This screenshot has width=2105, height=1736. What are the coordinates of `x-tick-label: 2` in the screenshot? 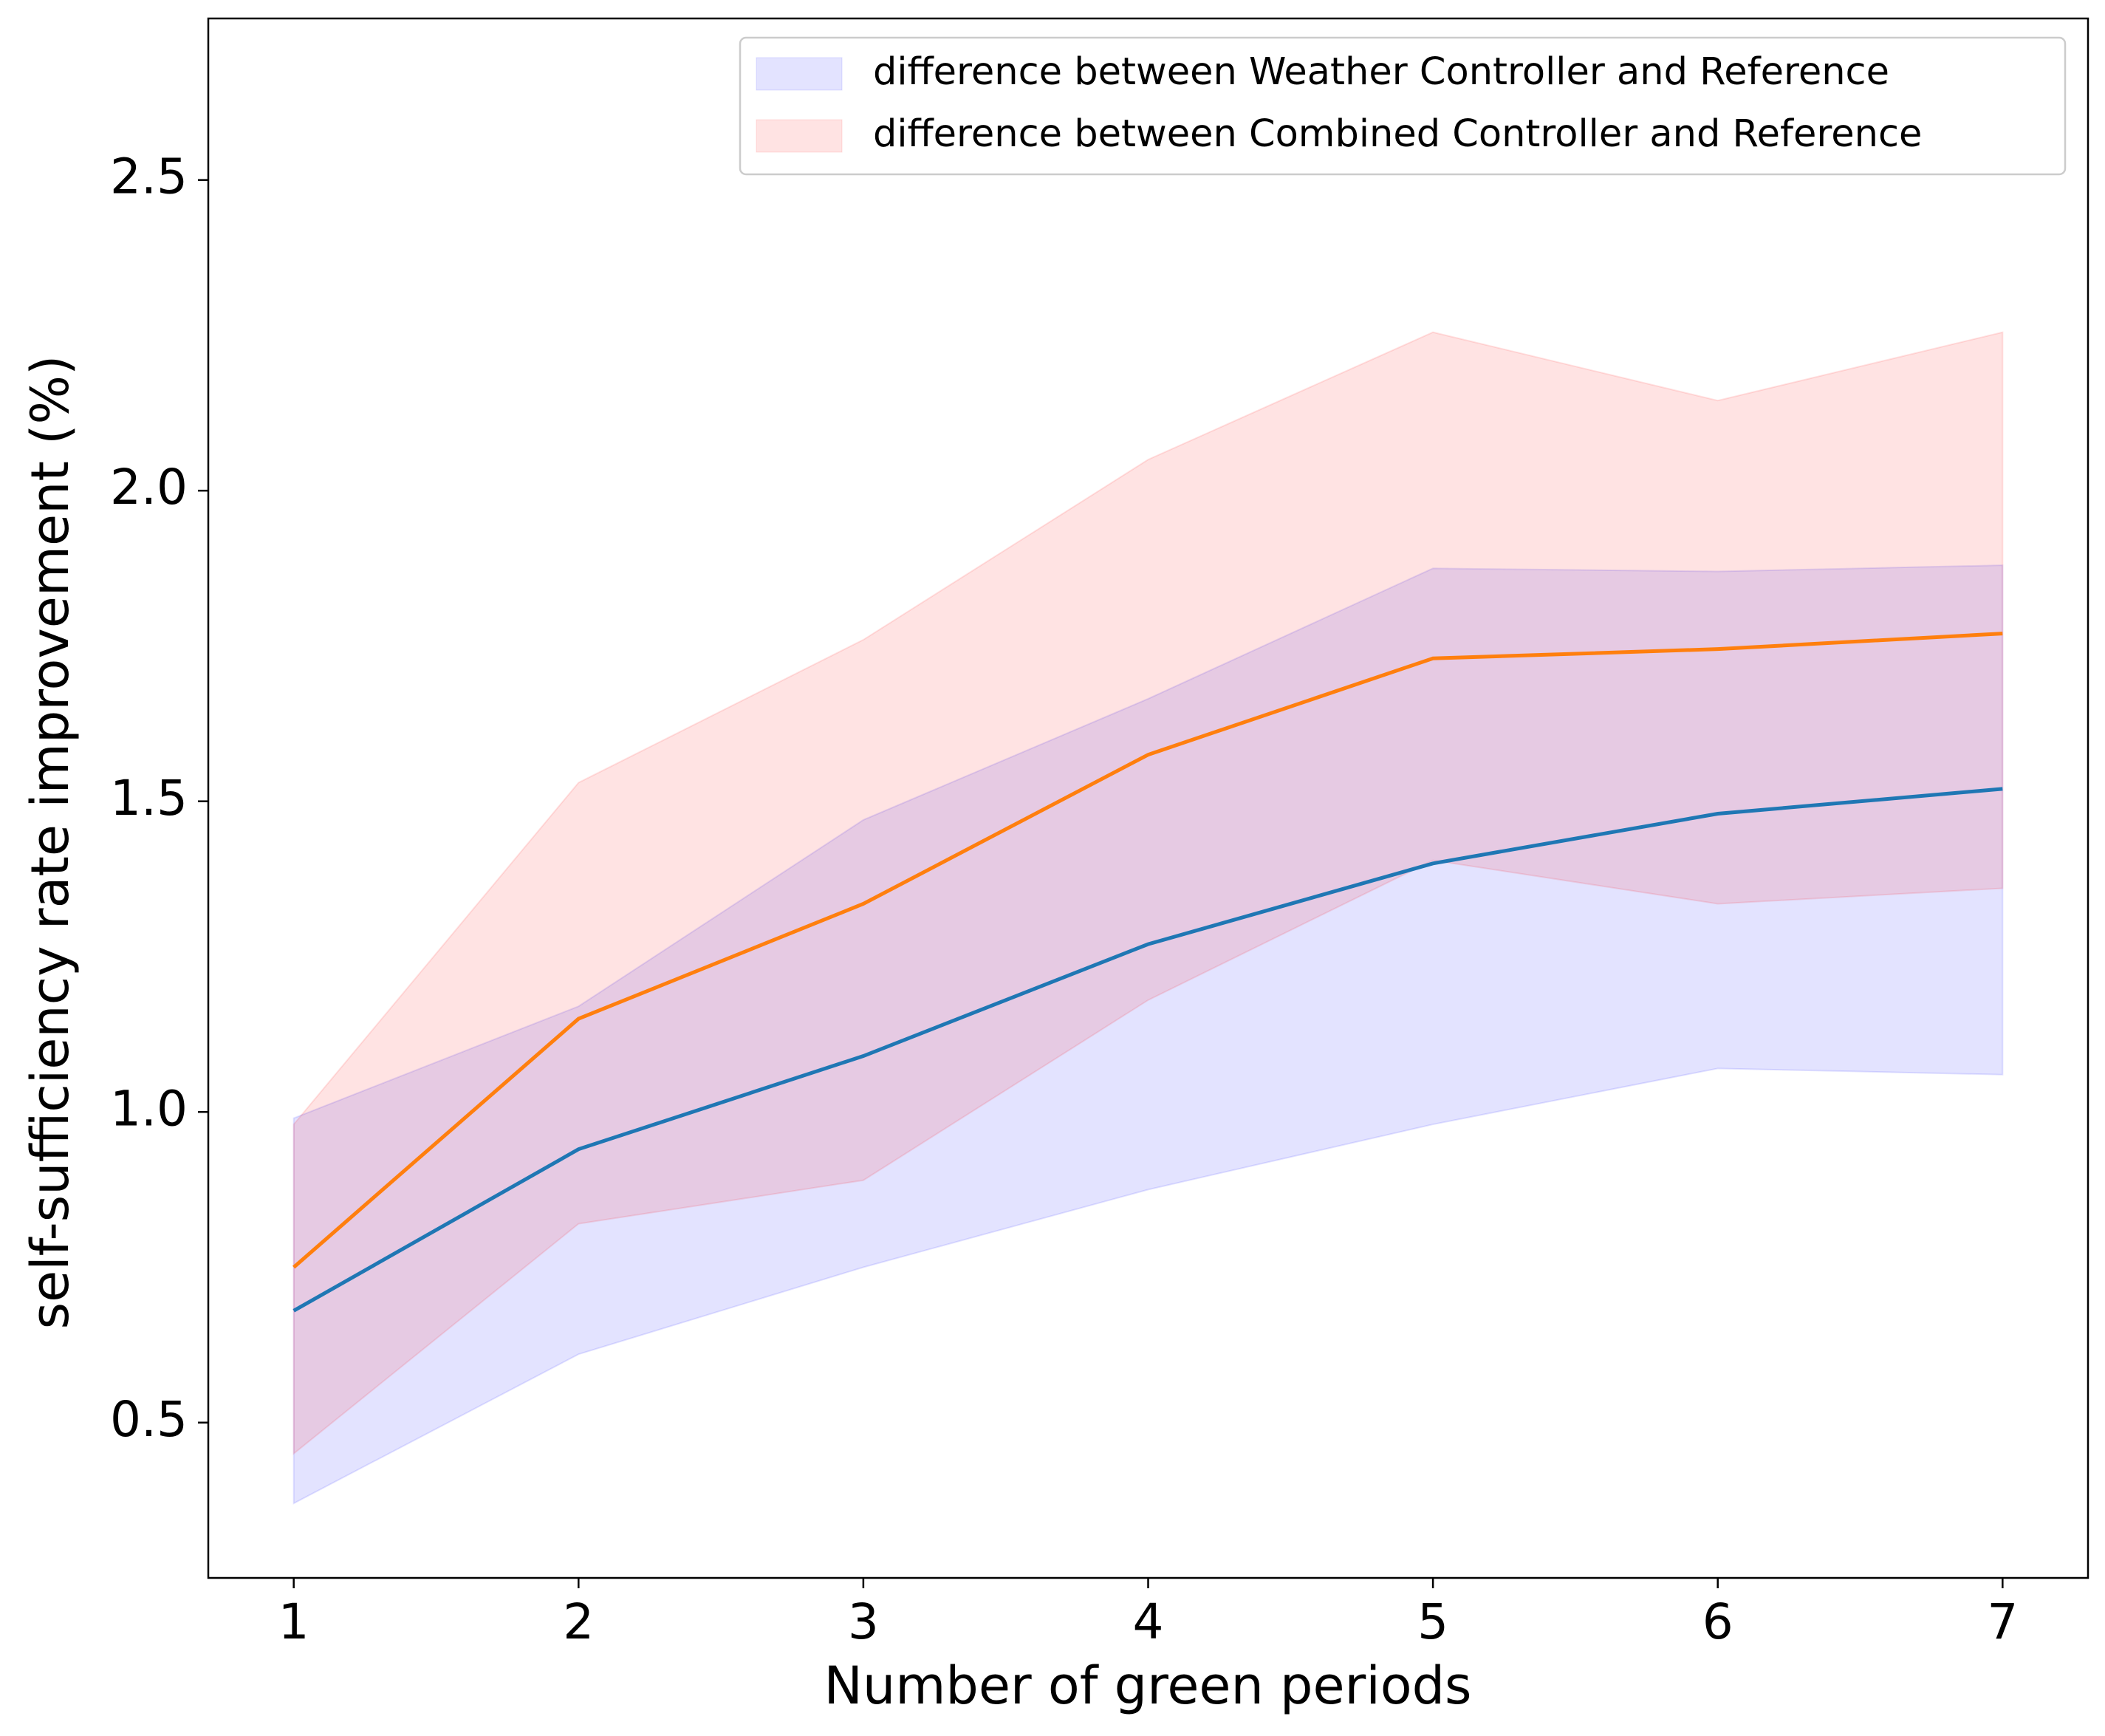 It's located at (578, 1621).